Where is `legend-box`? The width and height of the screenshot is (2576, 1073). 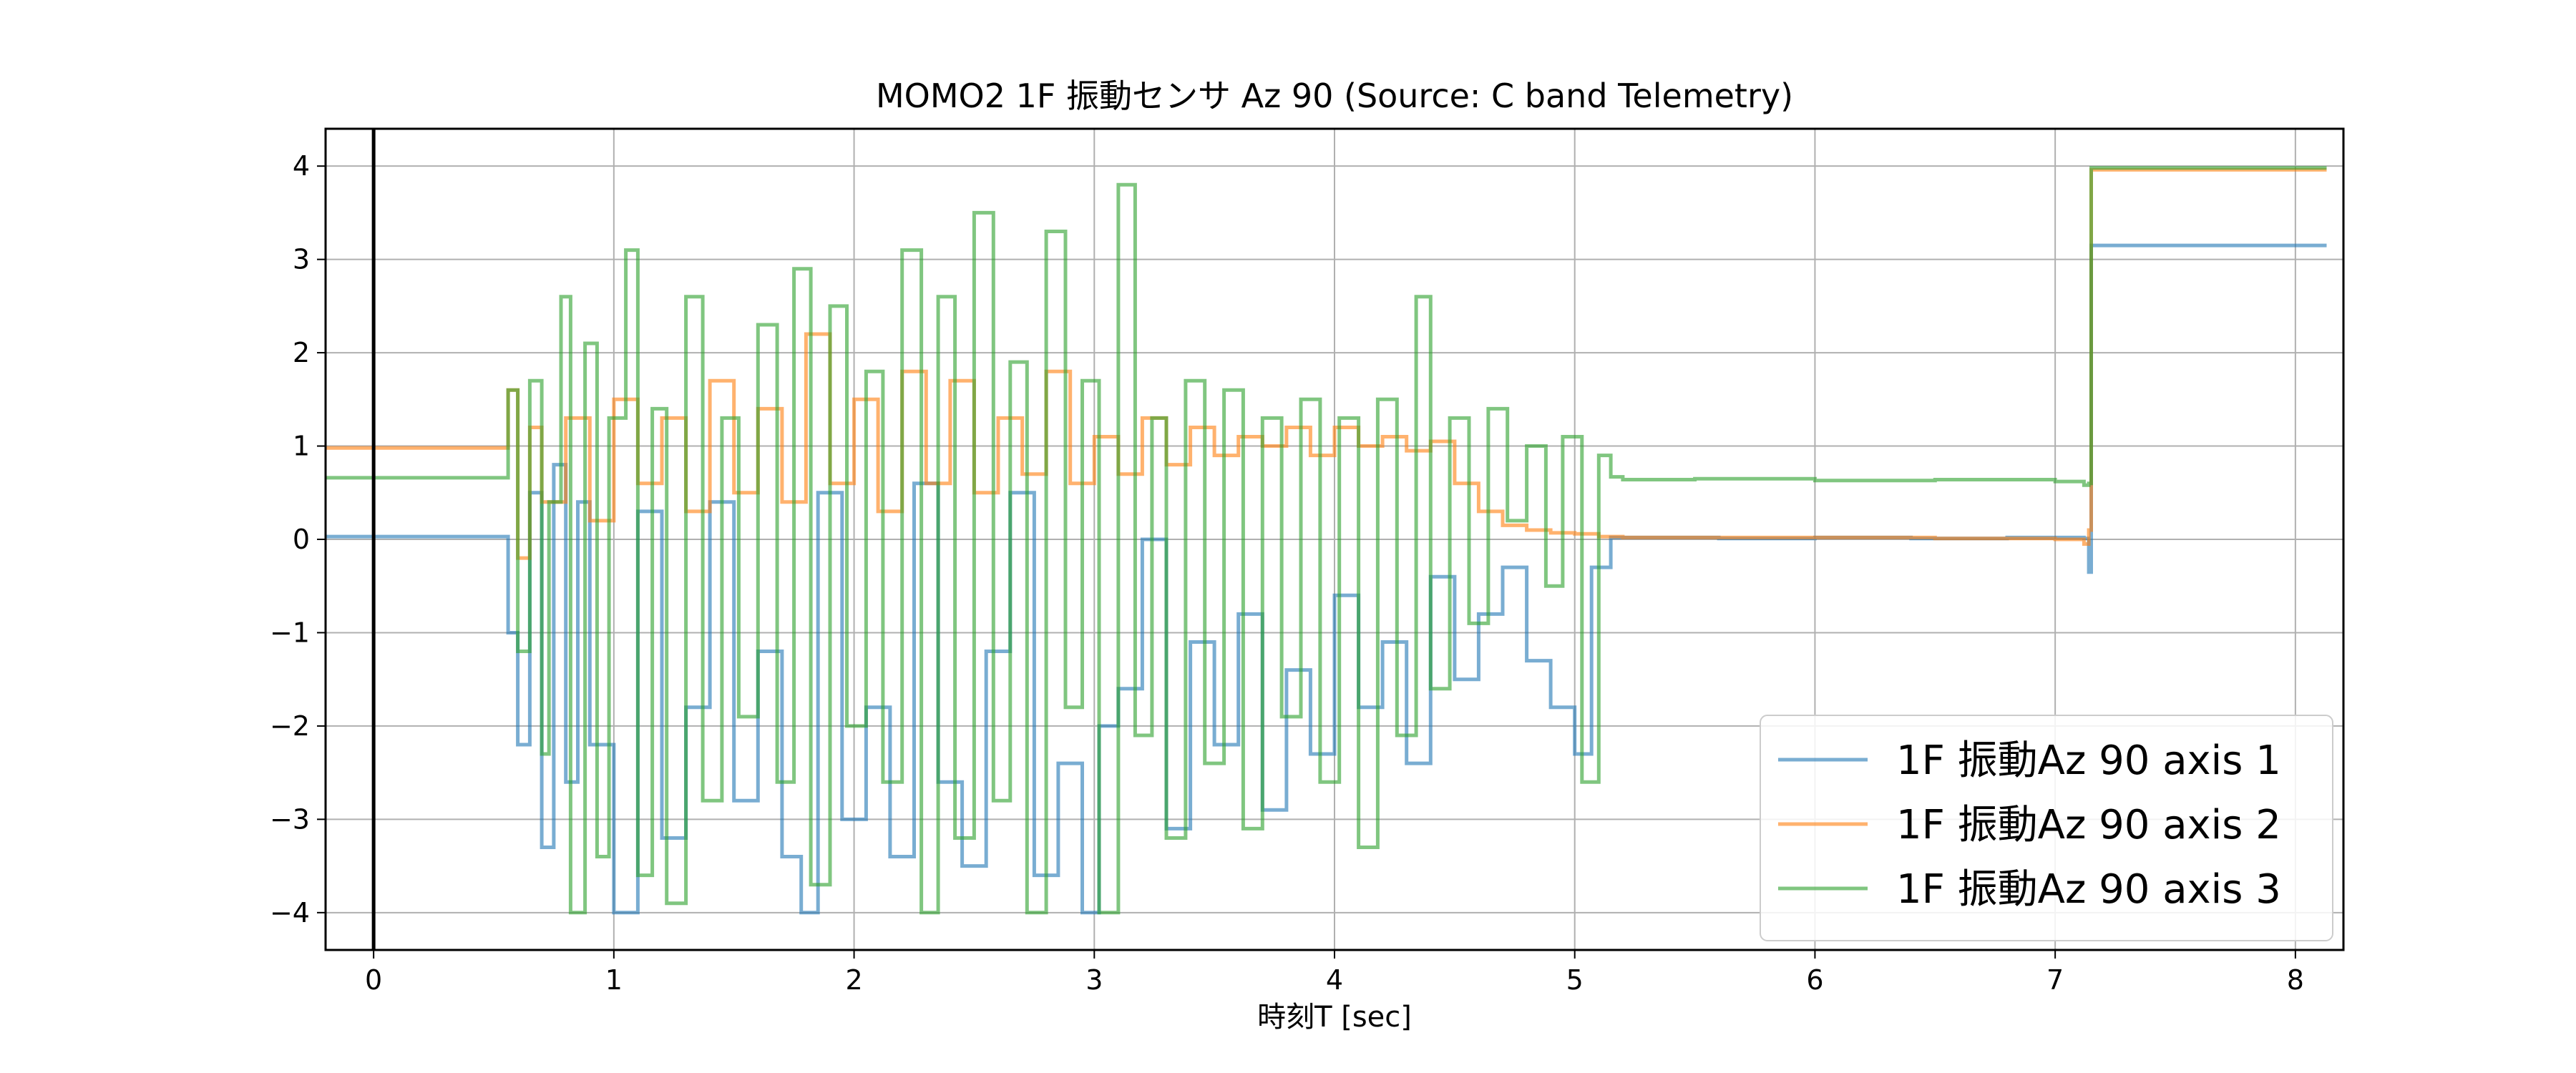 legend-box is located at coordinates (2046, 828).